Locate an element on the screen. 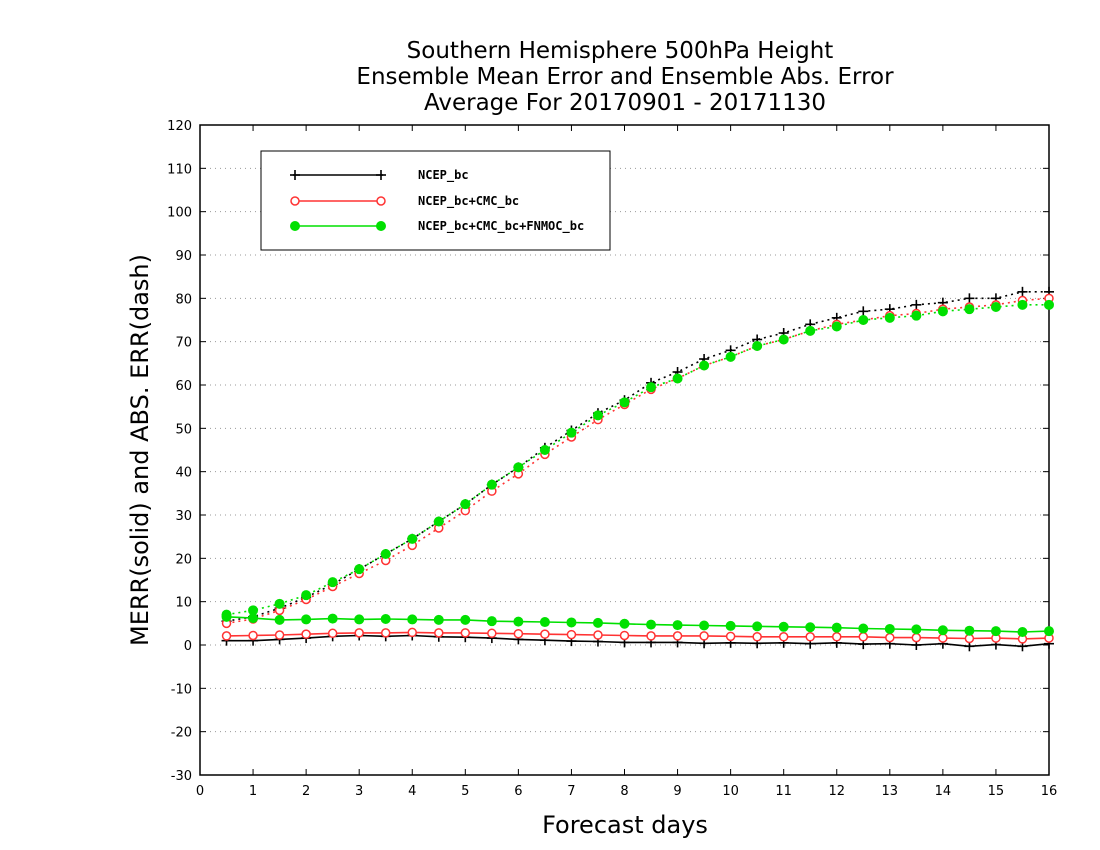  x-tick-label: 9 is located at coordinates (677, 791).